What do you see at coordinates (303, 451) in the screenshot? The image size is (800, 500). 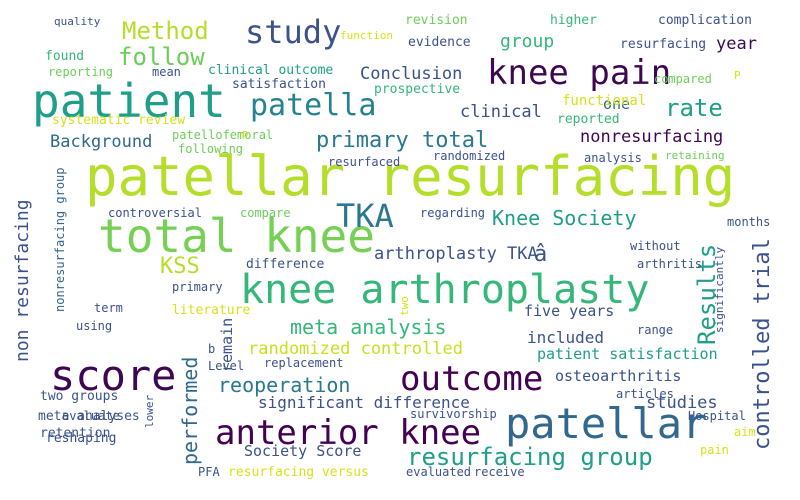 I see `word: Society Score` at bounding box center [303, 451].